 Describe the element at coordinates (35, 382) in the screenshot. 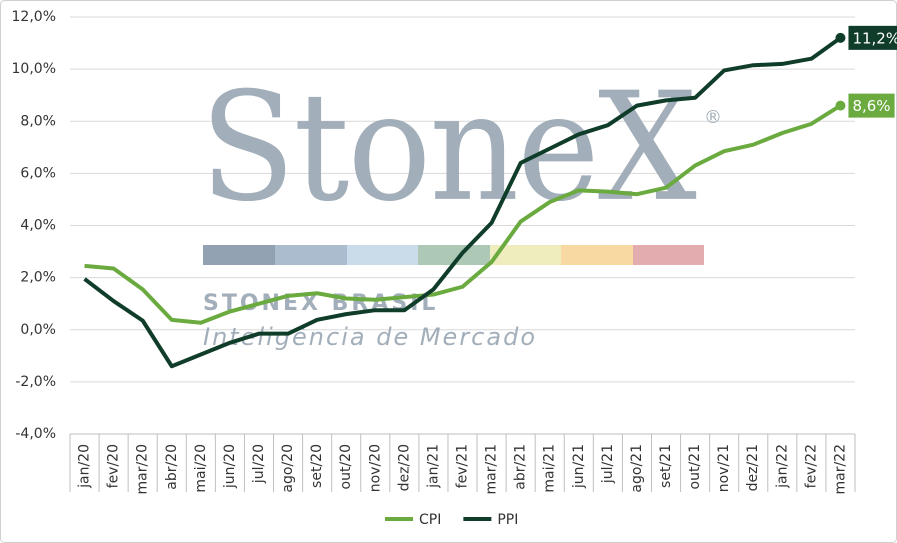

I see `y-tick-label: -2,0%` at that location.